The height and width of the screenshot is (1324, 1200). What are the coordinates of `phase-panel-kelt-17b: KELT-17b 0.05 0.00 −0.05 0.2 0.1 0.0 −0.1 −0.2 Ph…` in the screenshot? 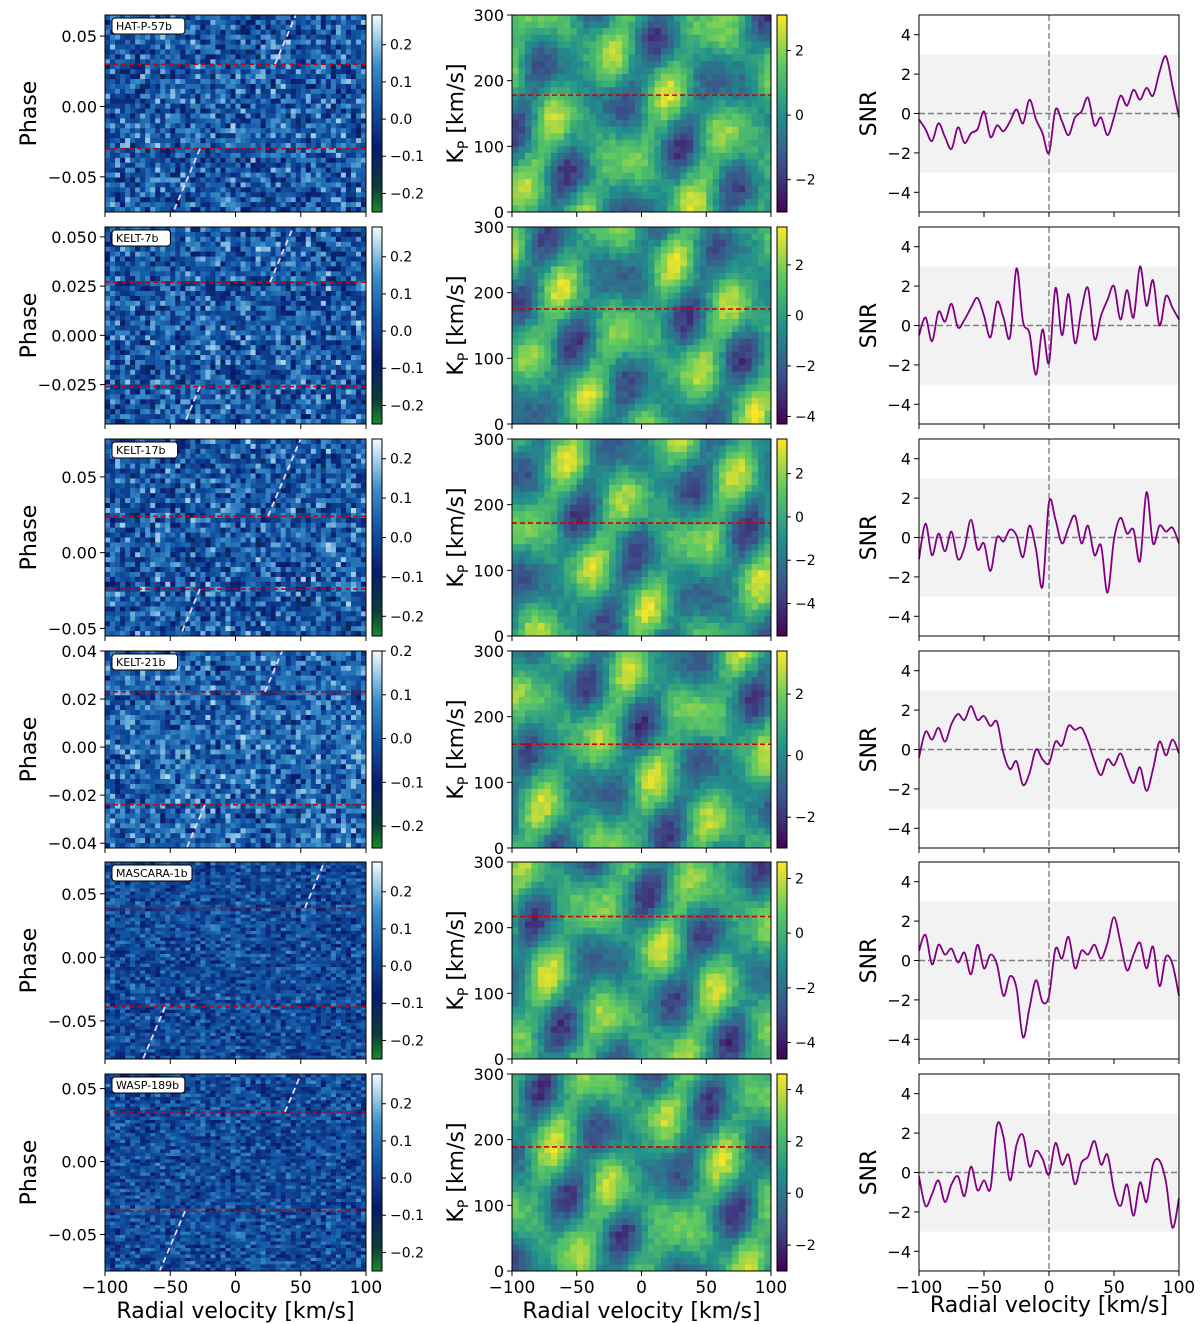 It's located at (220, 539).